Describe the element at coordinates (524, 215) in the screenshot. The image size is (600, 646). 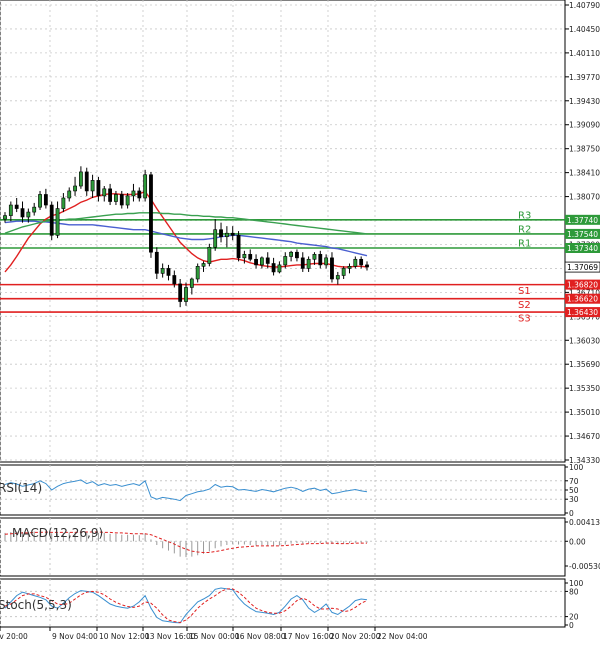
I see `level-label-r3: R3` at that location.